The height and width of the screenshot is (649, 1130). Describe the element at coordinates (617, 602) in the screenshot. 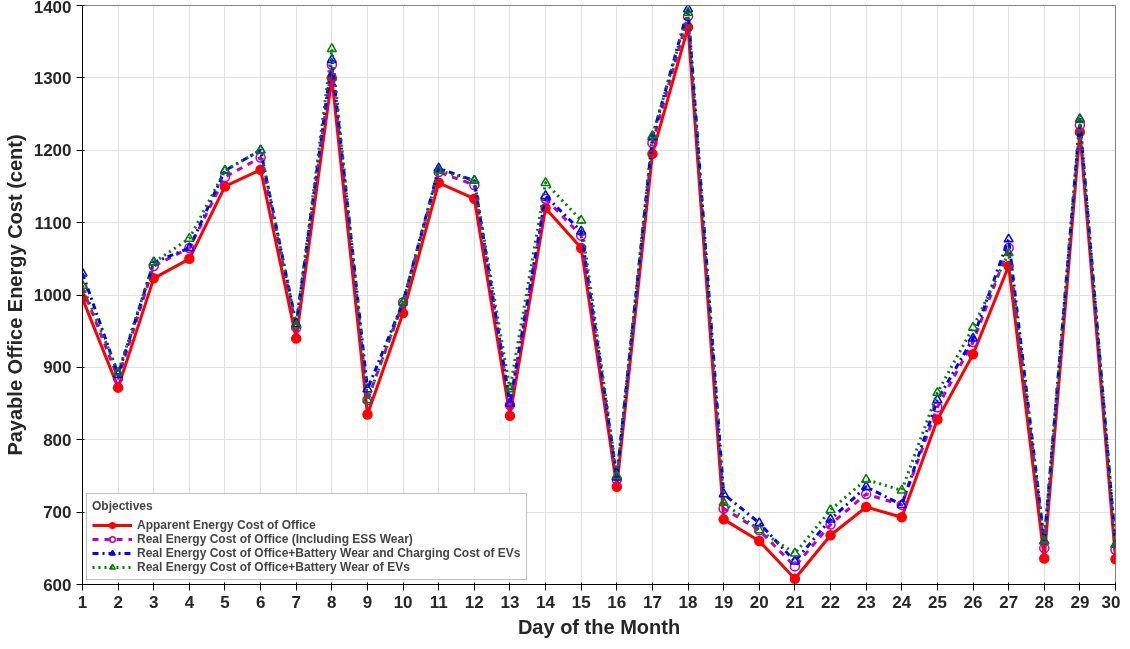

I see `x-tick-label: 16` at that location.